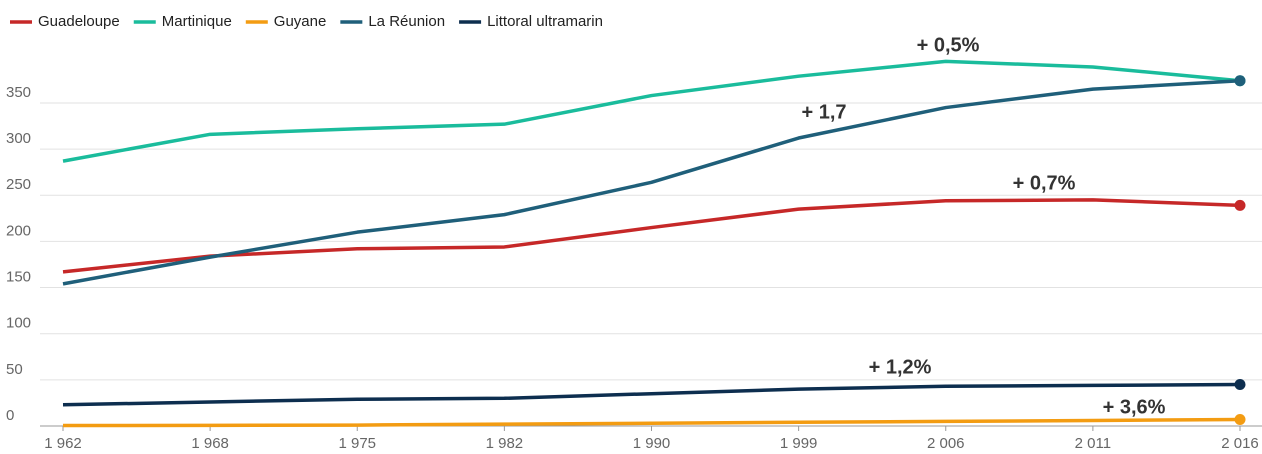  I want to click on annotation: + 0,7%, so click(1044, 183).